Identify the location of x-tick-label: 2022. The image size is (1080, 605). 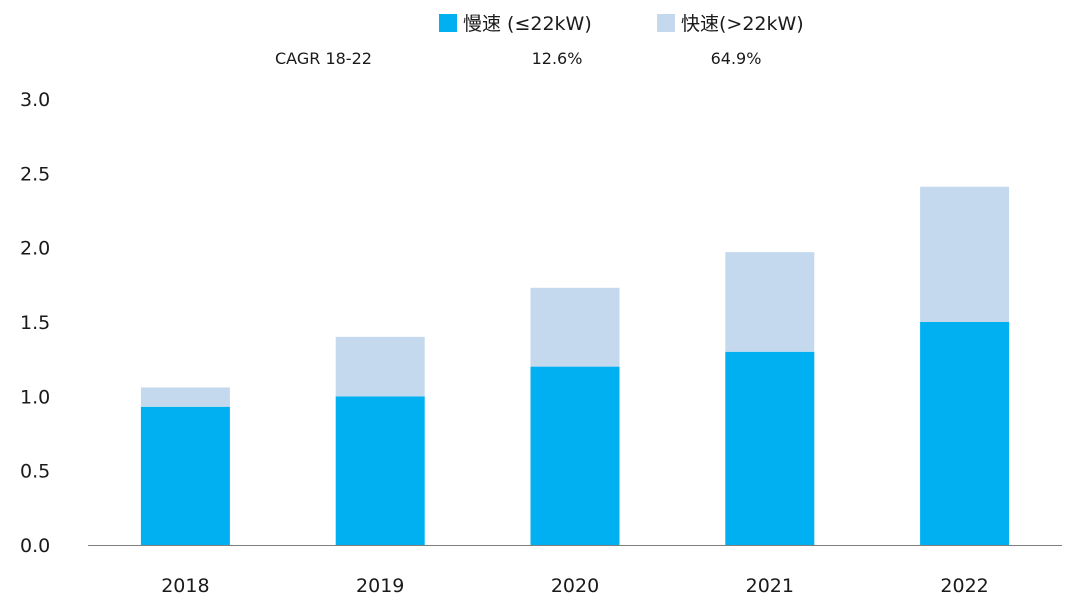
(964, 586).